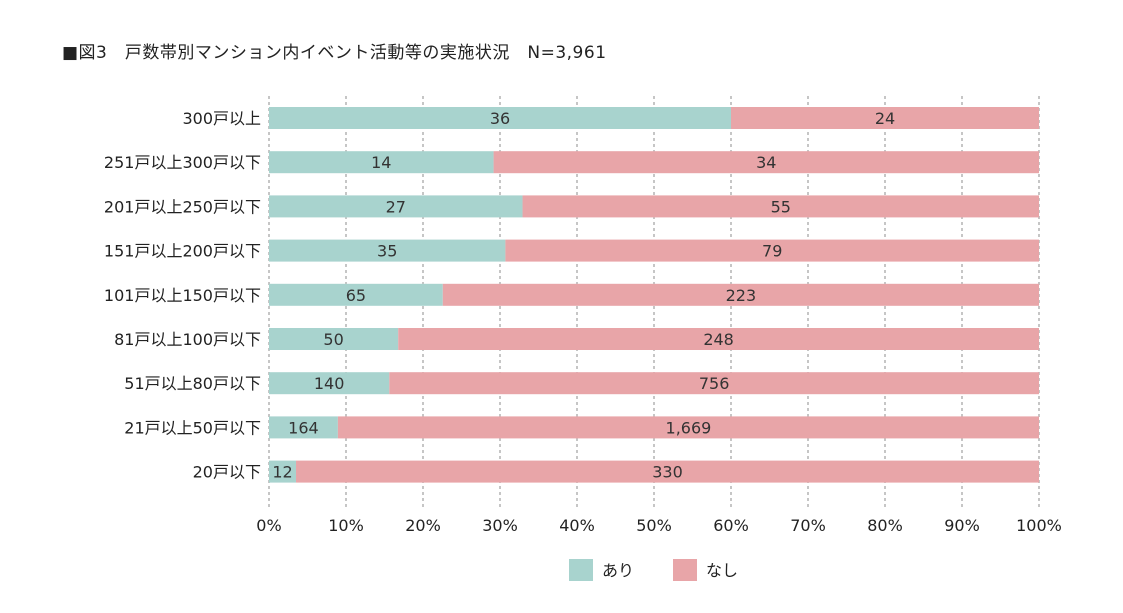  I want to click on data-label: 34, so click(766, 162).